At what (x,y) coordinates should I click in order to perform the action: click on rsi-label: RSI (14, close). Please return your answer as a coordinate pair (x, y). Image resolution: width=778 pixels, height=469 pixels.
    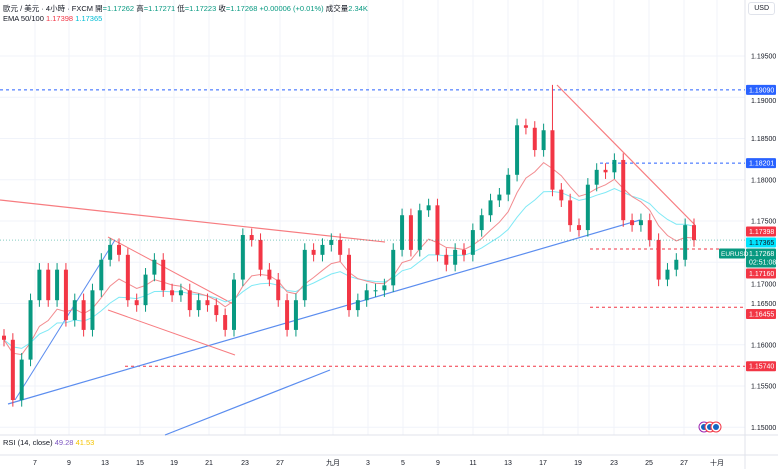
    Looking at the image, I should click on (28, 442).